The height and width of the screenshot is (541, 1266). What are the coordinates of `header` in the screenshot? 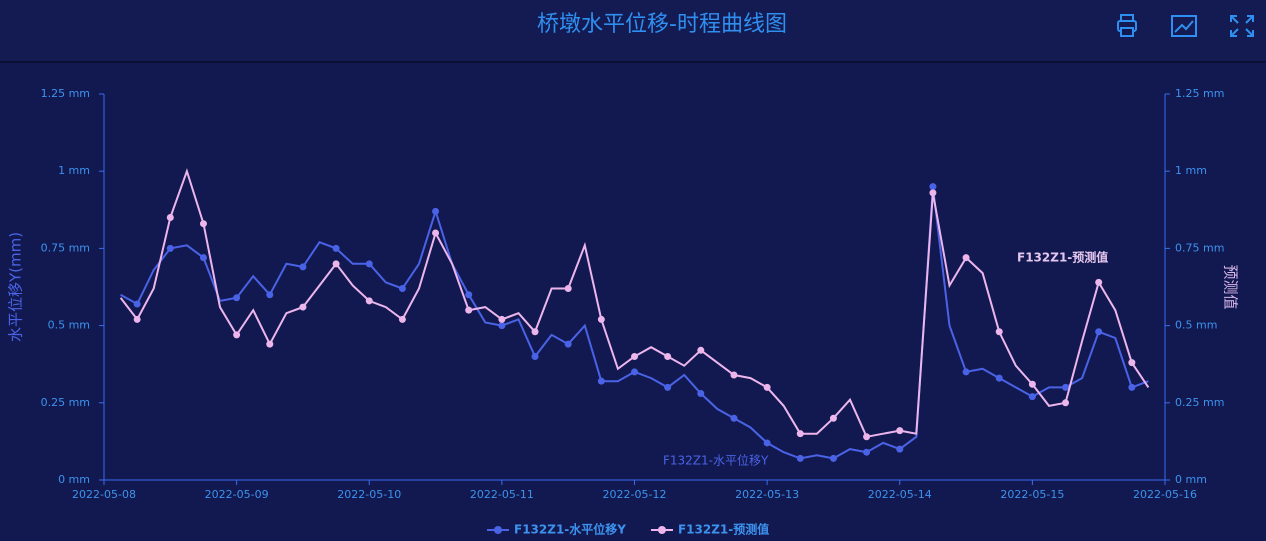 It's located at (633, 31).